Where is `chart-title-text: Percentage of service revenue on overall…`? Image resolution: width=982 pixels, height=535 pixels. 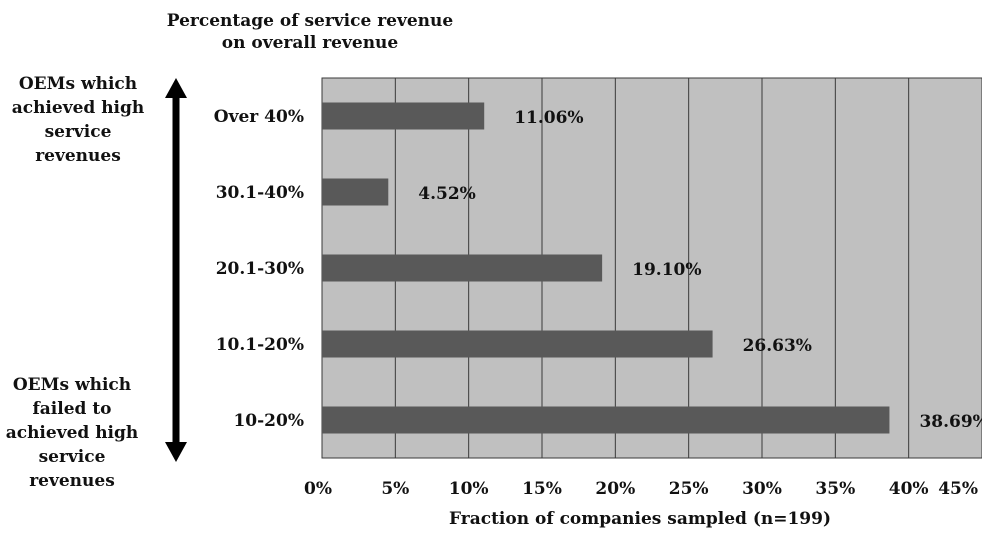 chart-title-text: Percentage of service revenue on overall… is located at coordinates (310, 32).